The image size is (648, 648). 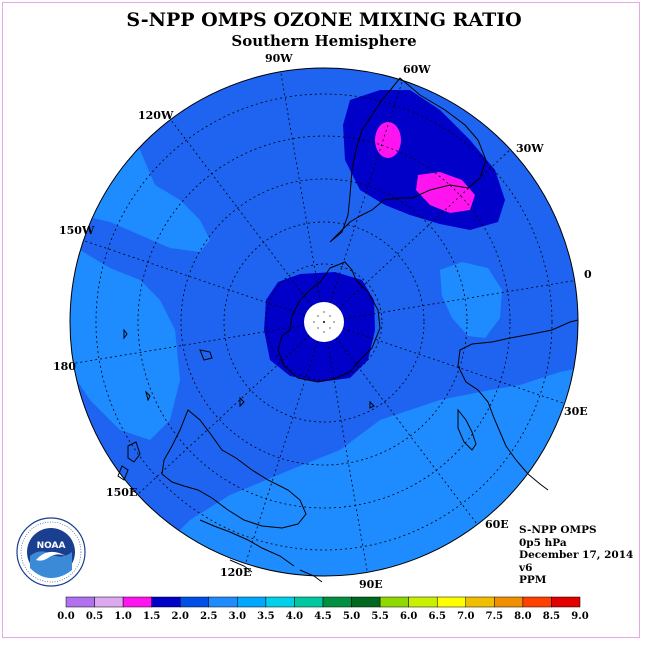 What do you see at coordinates (551, 616) in the screenshot?
I see `colorbar-tick-label: 8.5` at bounding box center [551, 616].